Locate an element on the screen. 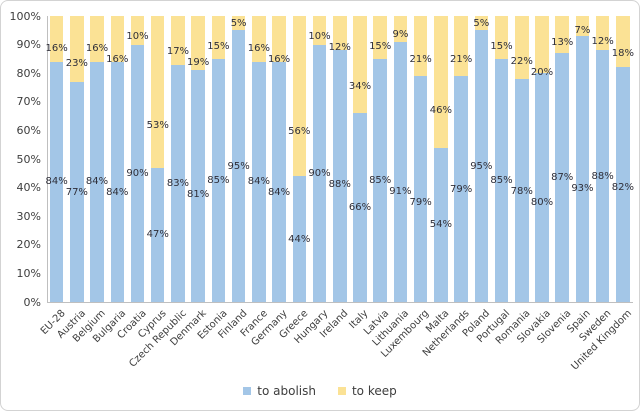  data-label-abolish-Netherlands: 79% is located at coordinates (461, 189).